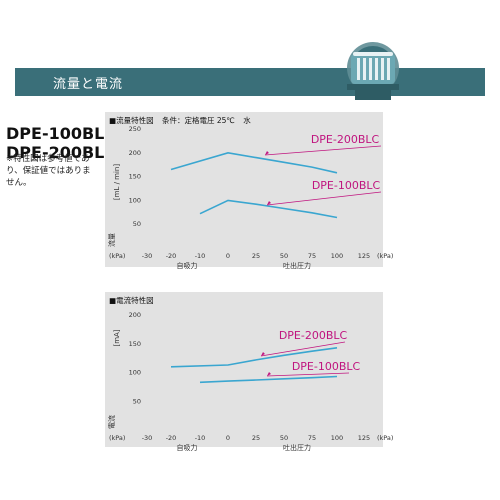 The image size is (500, 500). I want to click on flow-chart-title: ■流量特性図 条件：定格電圧 25℃ 水, so click(183, 120).